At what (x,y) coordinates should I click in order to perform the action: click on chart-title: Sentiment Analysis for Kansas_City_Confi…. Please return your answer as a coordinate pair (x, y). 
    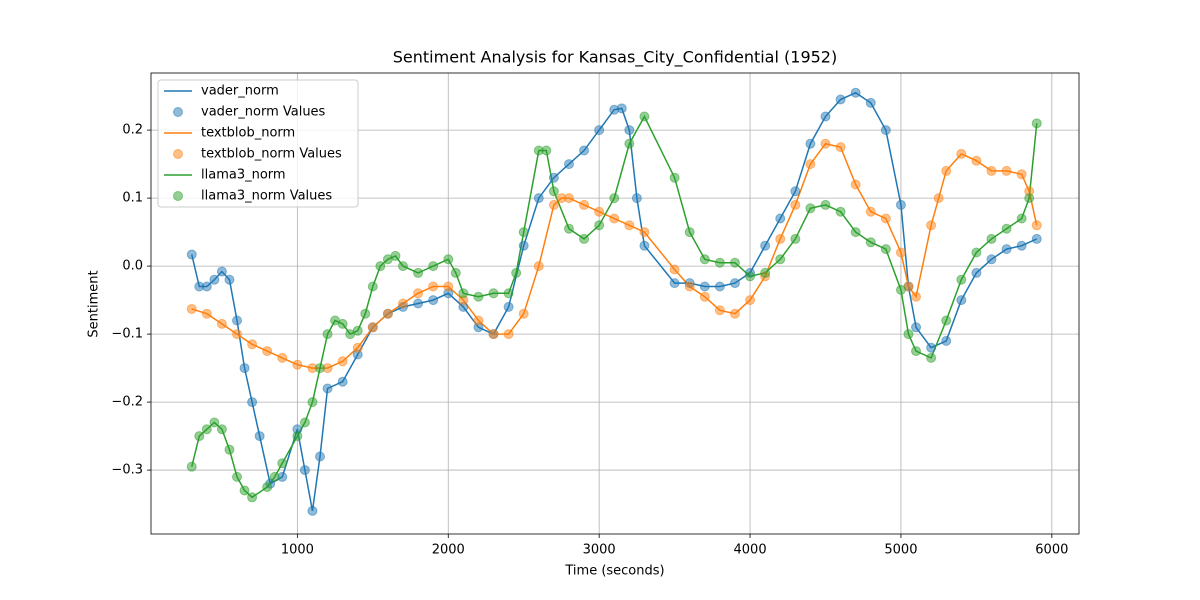
    Looking at the image, I should click on (615, 58).